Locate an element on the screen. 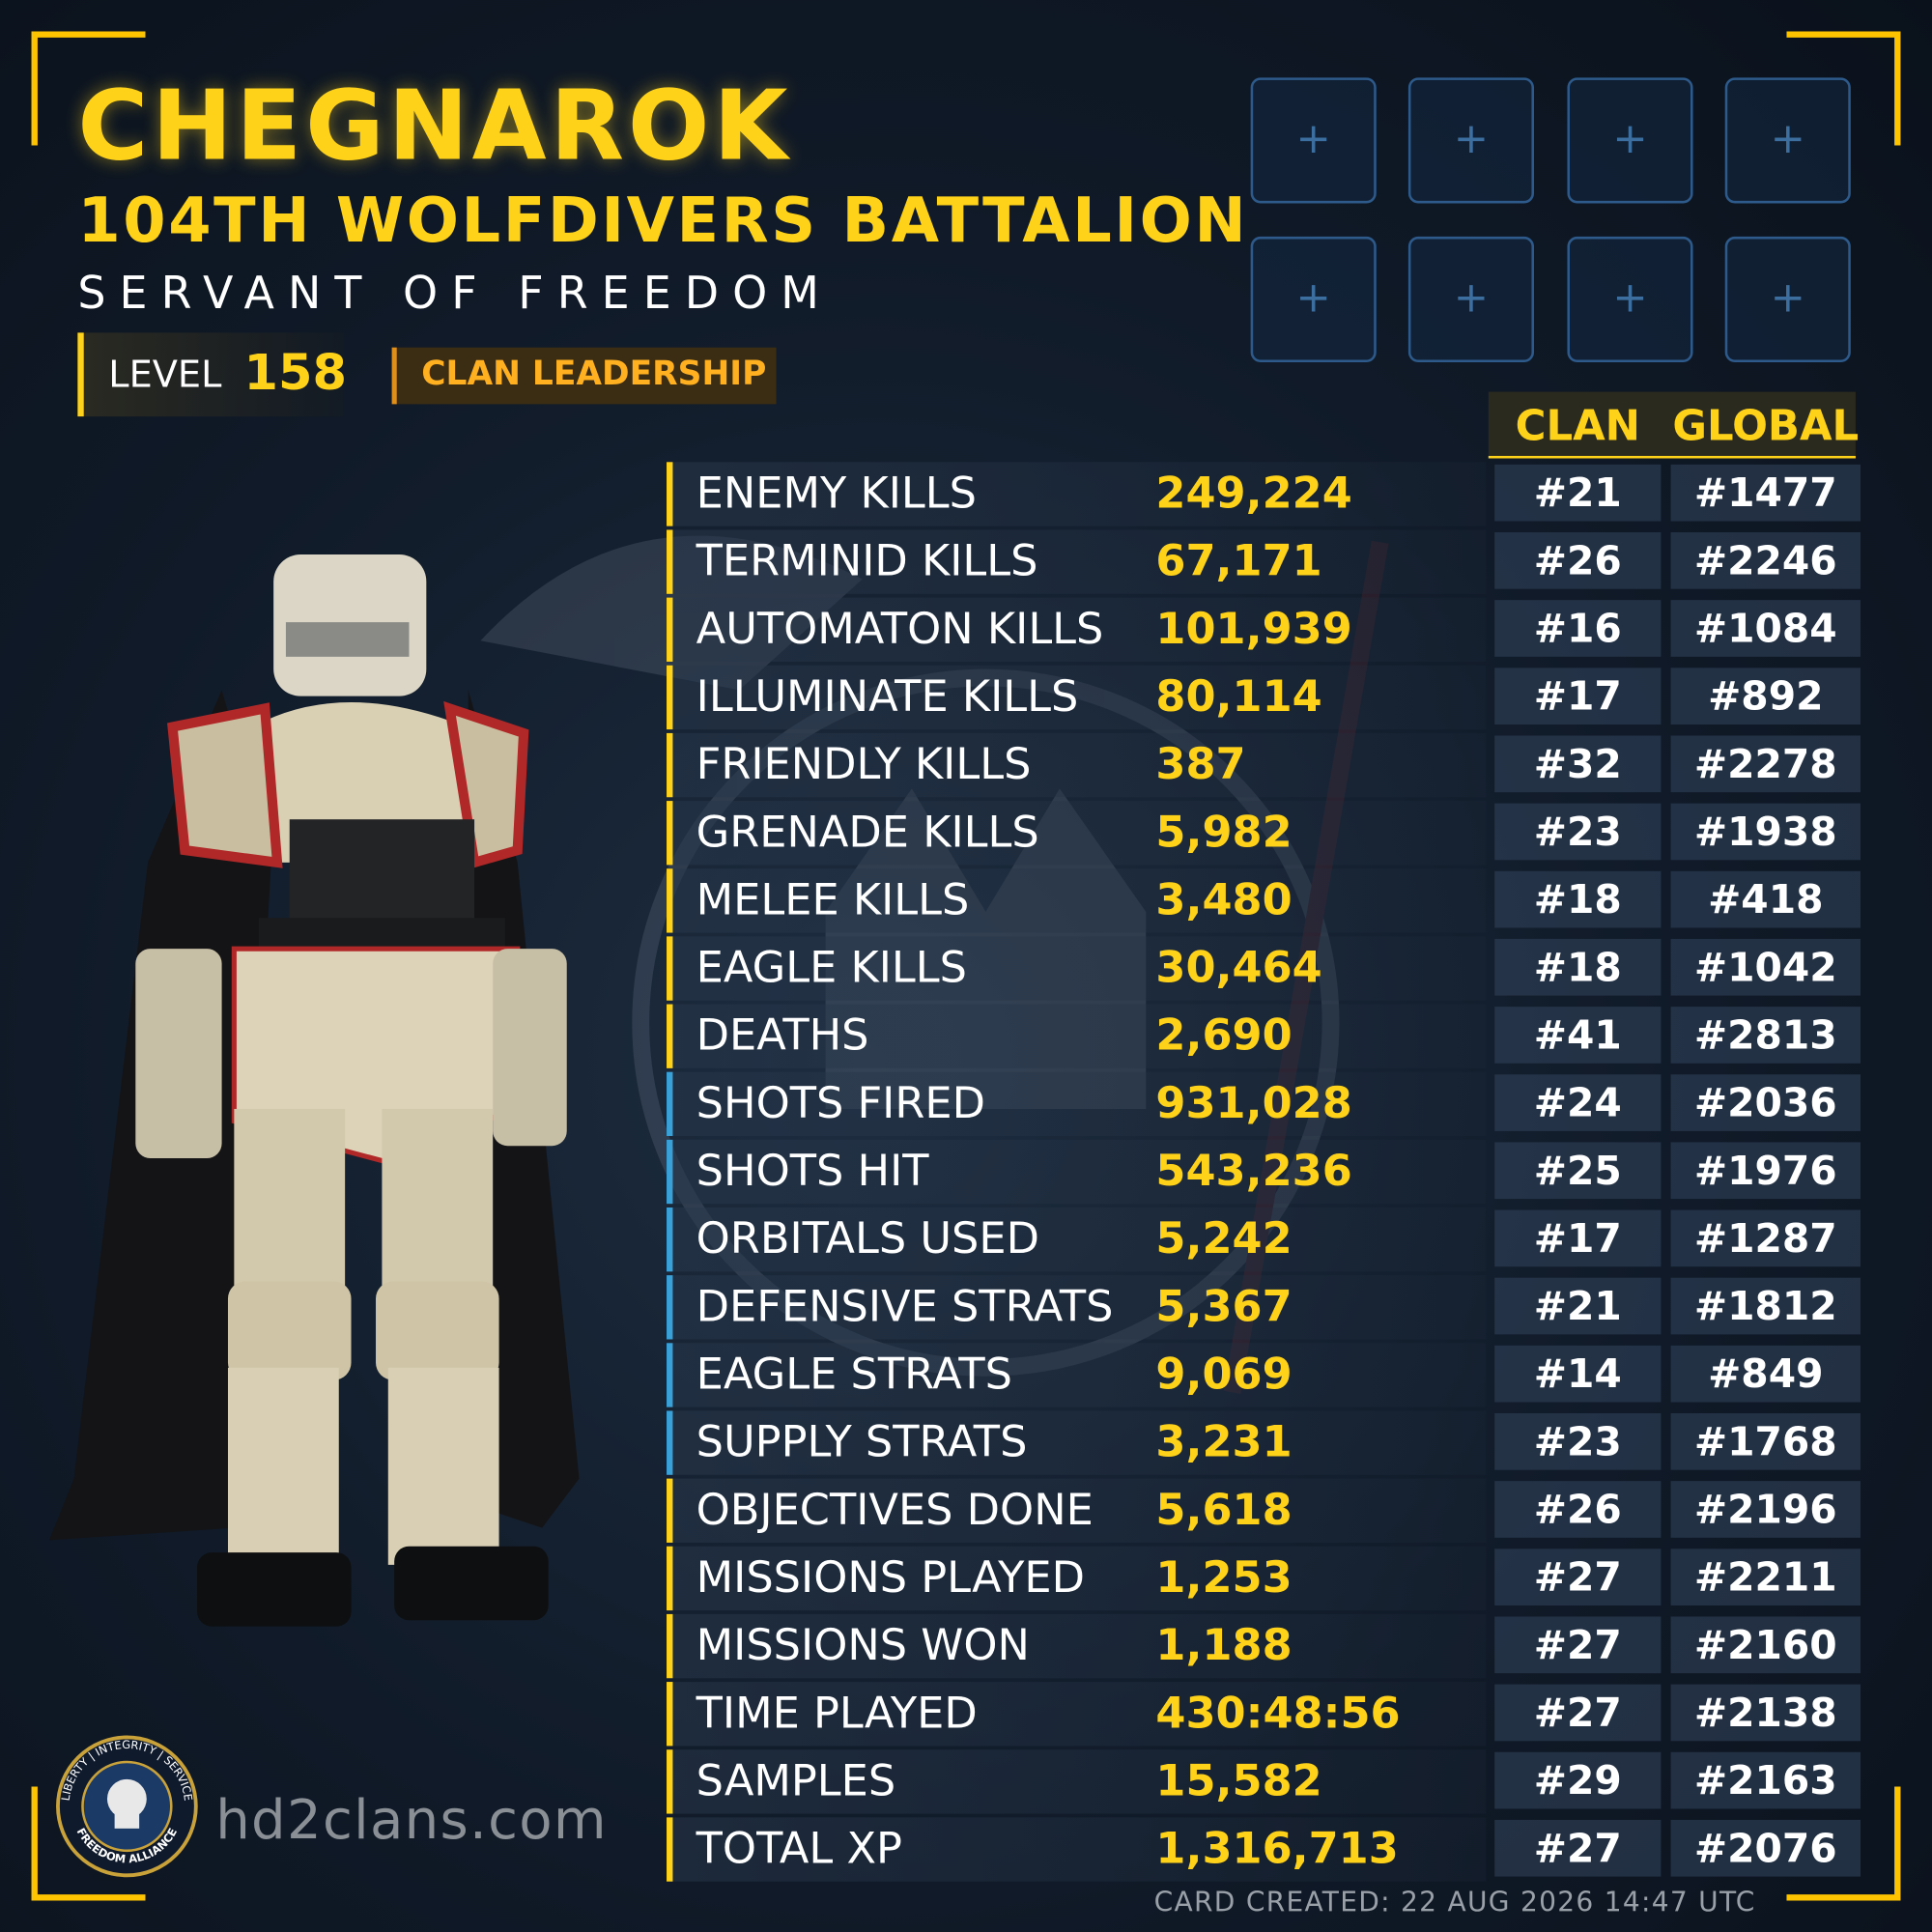 This screenshot has height=1932, width=1932. global-rank: #1477 is located at coordinates (1765, 493).